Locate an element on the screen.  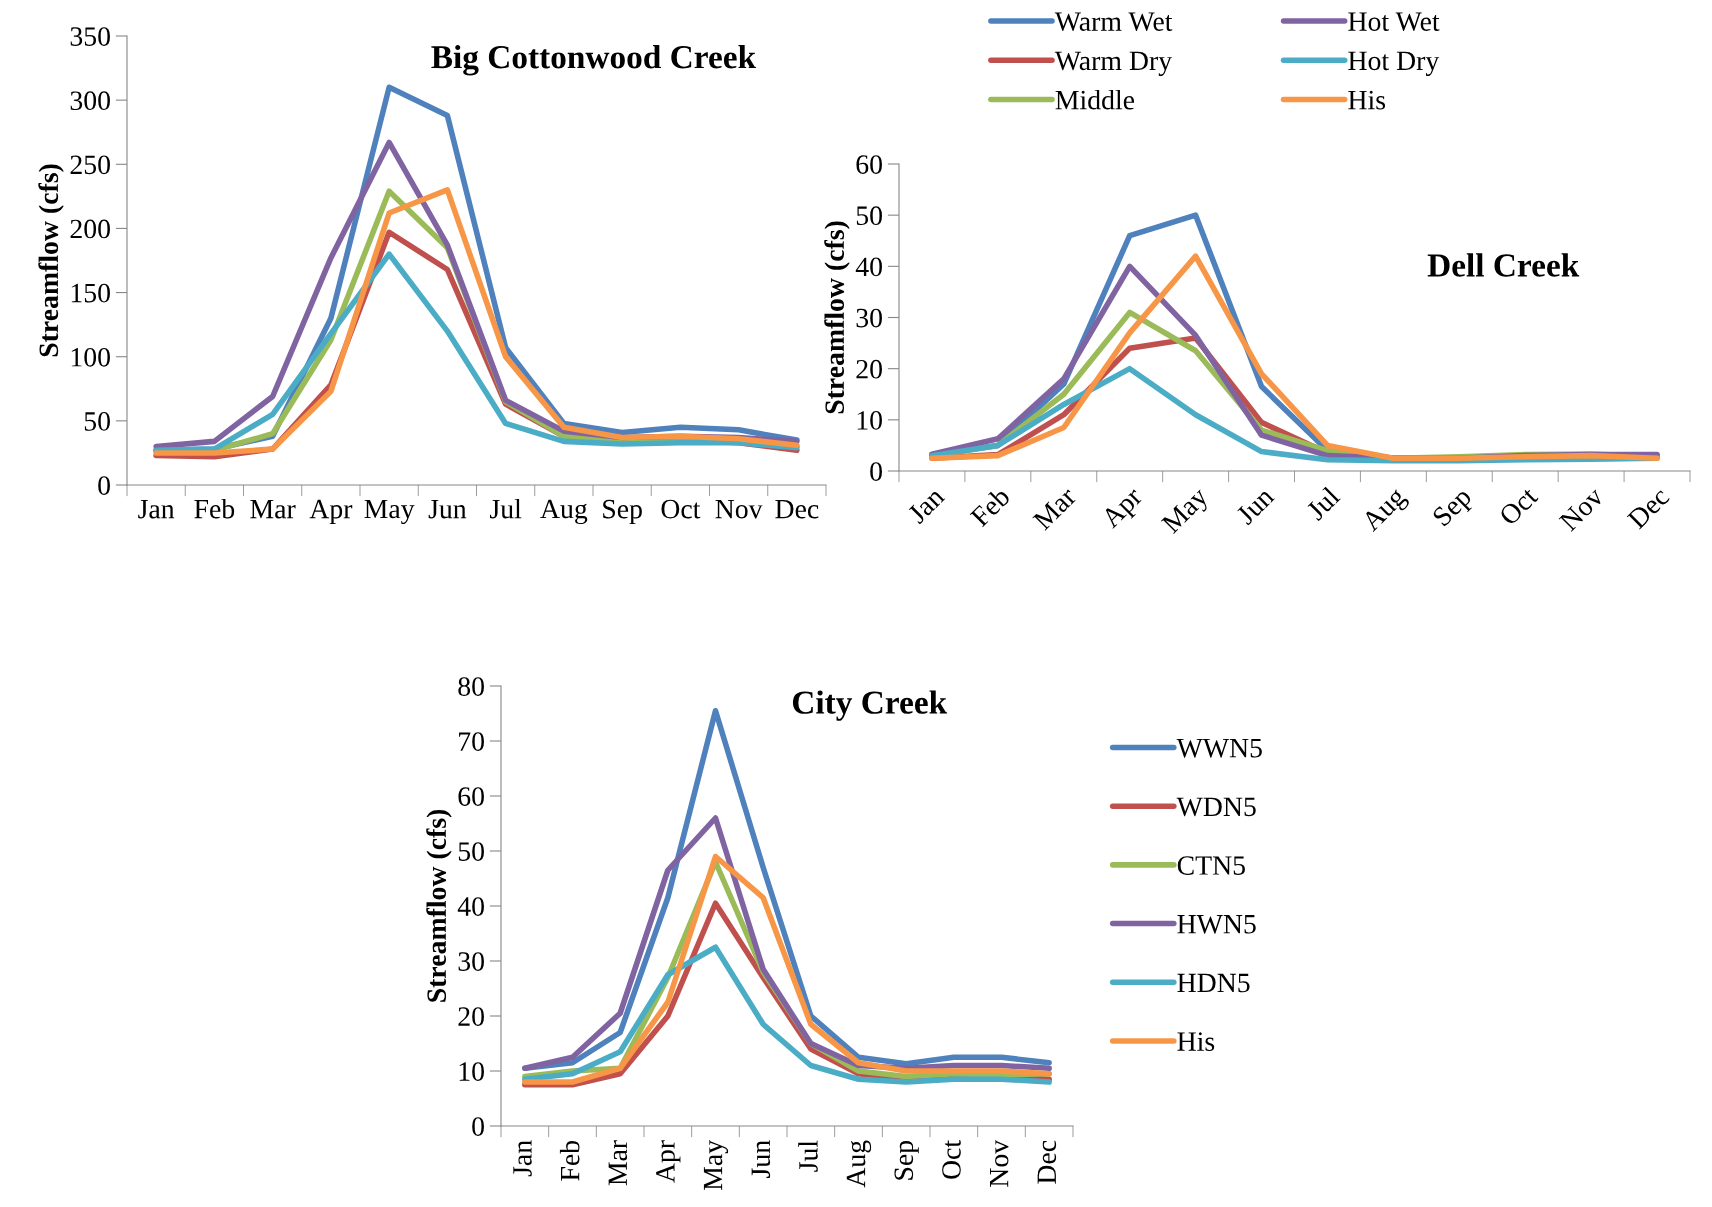
chart-title: Big Cottonwood Creek is located at coordinates (594, 60).